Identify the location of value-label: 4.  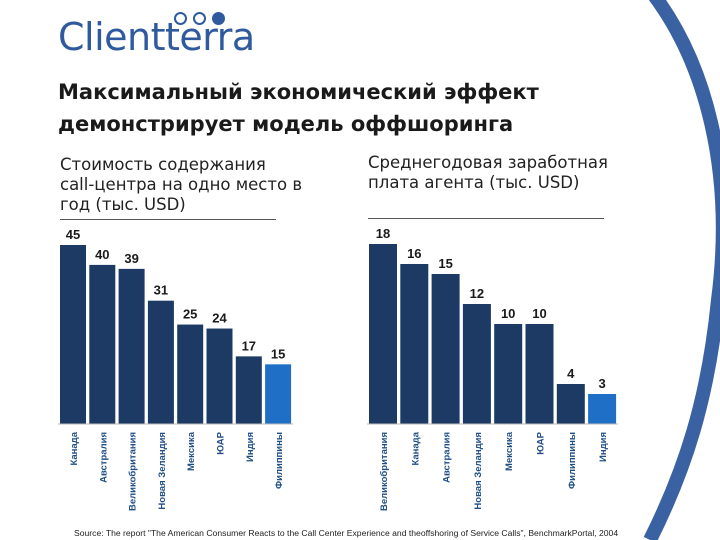
(571, 373).